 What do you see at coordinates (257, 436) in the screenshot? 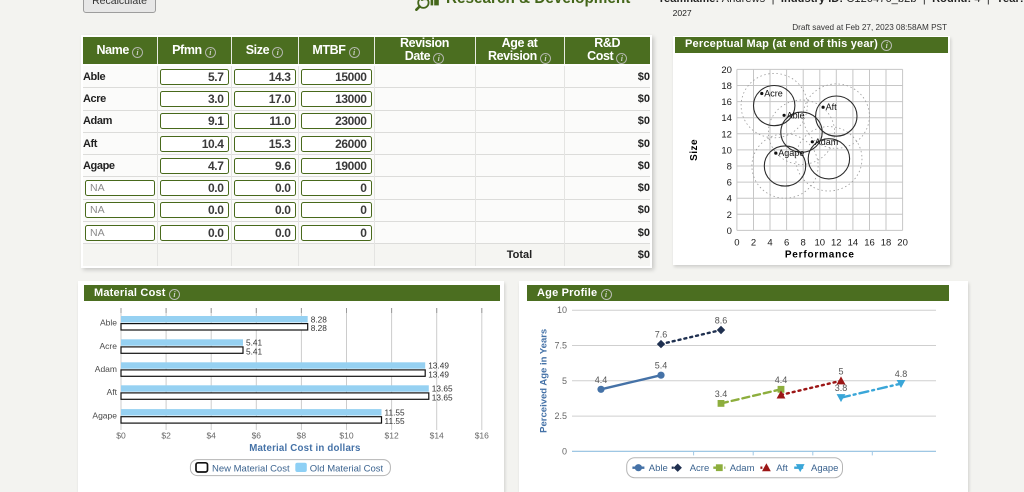
I see `svg-text: $6` at bounding box center [257, 436].